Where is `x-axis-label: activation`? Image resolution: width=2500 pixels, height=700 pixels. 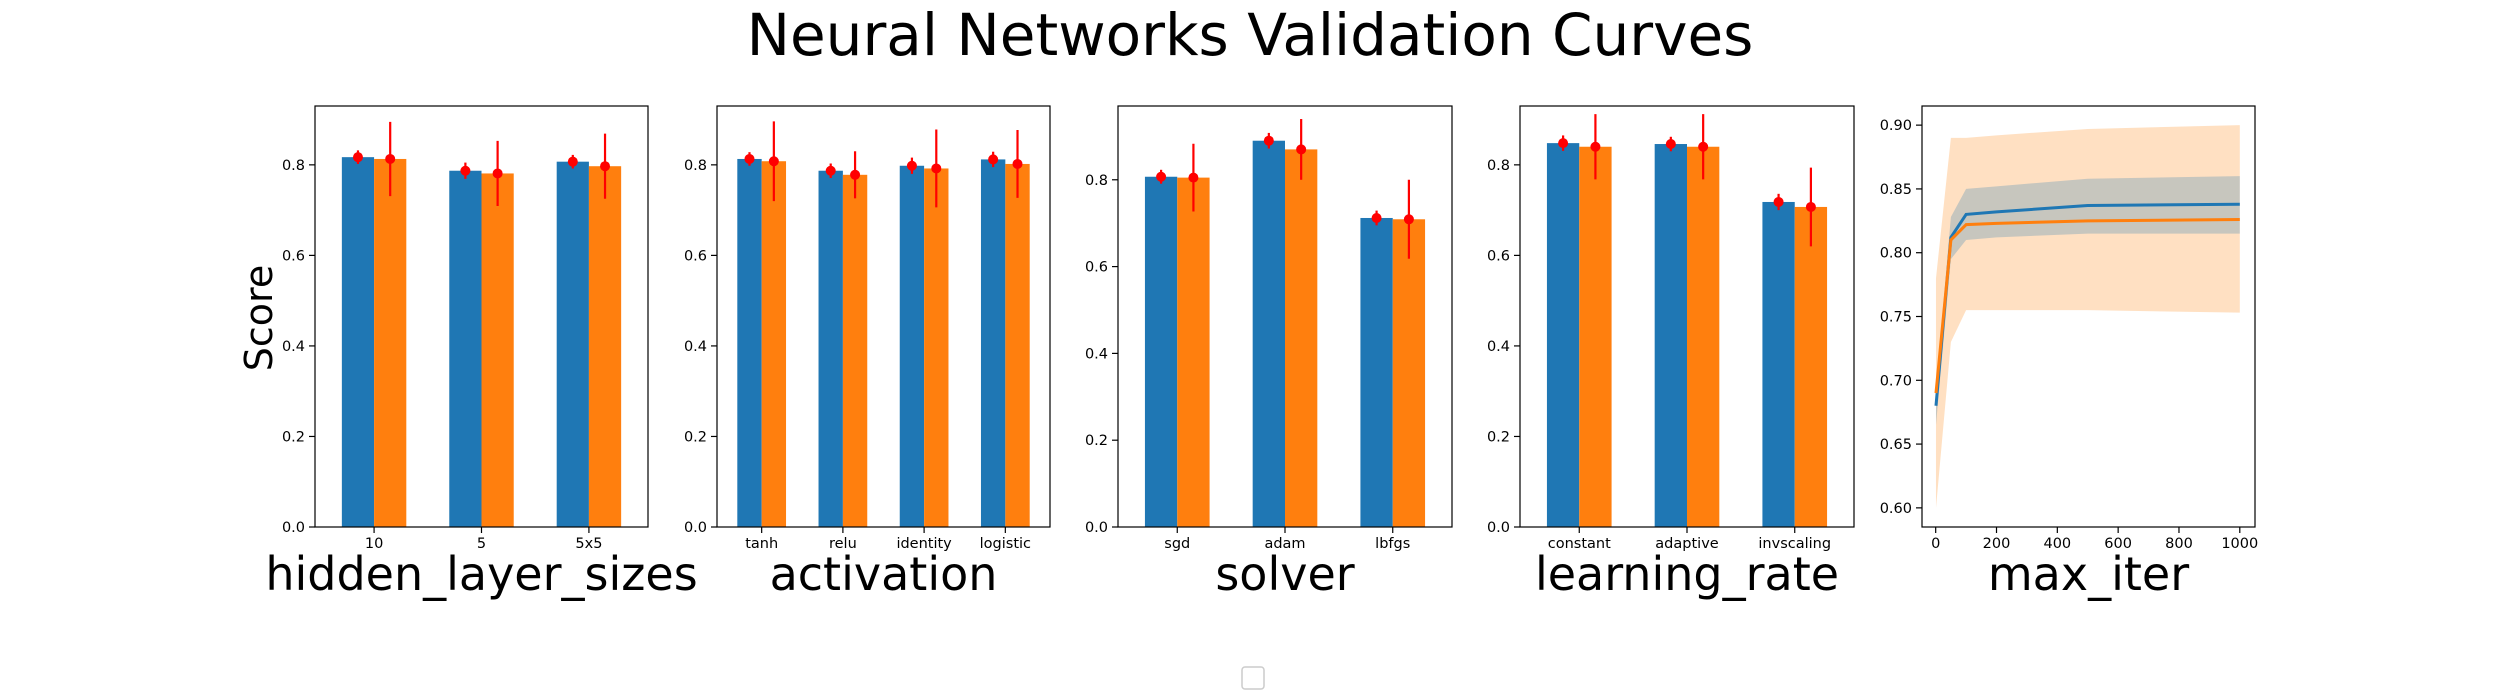 x-axis-label: activation is located at coordinates (884, 574).